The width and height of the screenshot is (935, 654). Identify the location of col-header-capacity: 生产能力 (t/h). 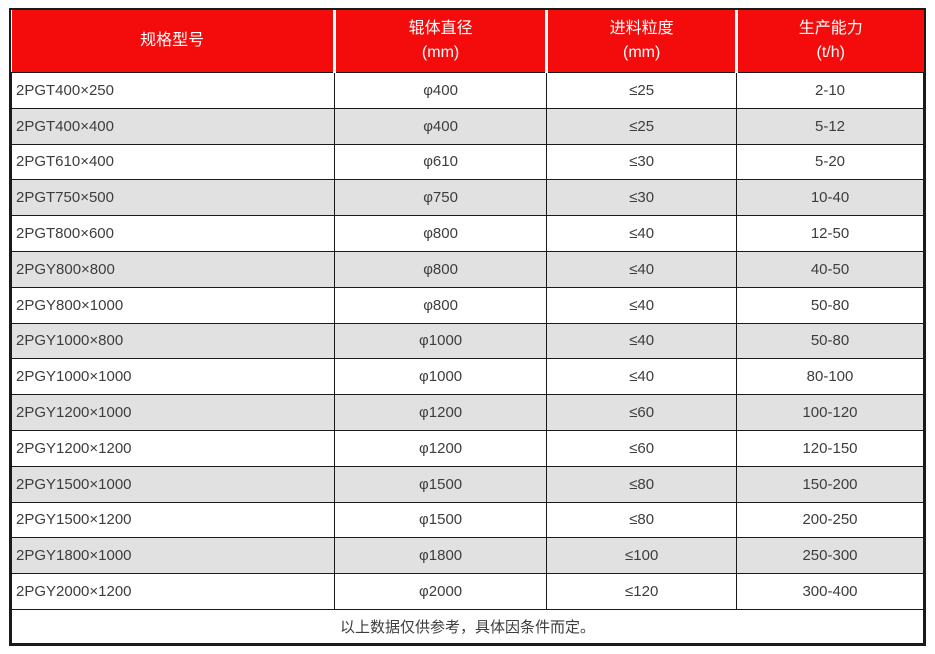
(829, 41).